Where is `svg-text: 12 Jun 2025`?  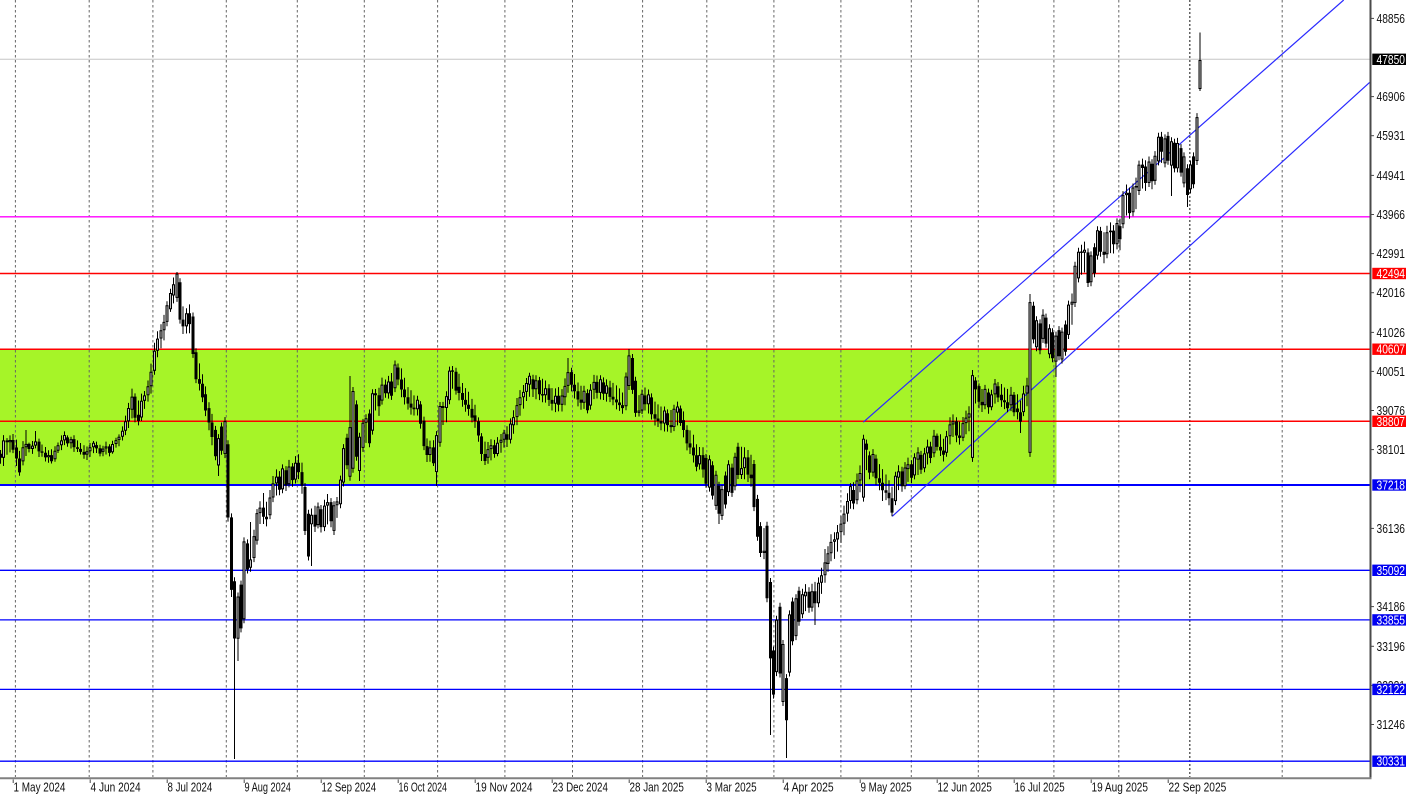
svg-text: 12 Jun 2025 is located at coordinates (965, 787).